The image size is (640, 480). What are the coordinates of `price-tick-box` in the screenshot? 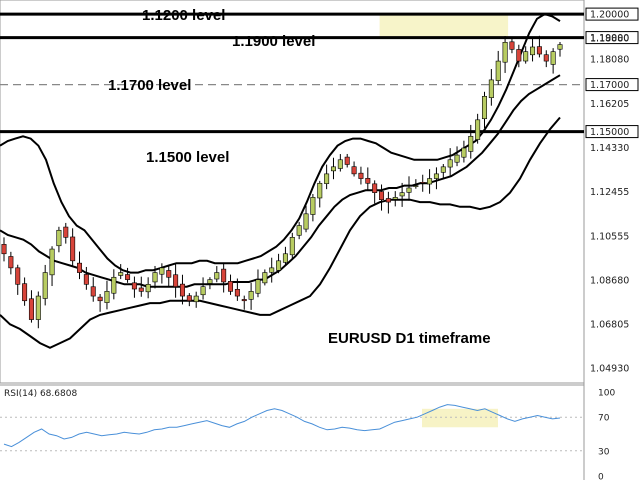 It's located at (612, 14).